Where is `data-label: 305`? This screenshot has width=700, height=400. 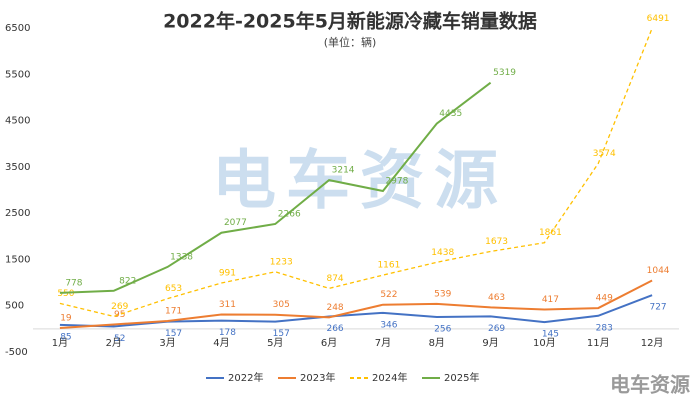
data-label: 305 is located at coordinates (281, 305).